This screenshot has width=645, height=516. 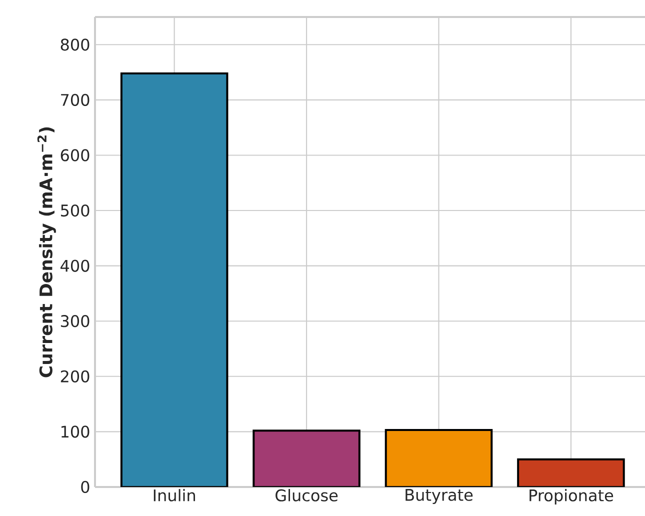 What do you see at coordinates (75, 321) in the screenshot?
I see `y-tick-label: 300` at bounding box center [75, 321].